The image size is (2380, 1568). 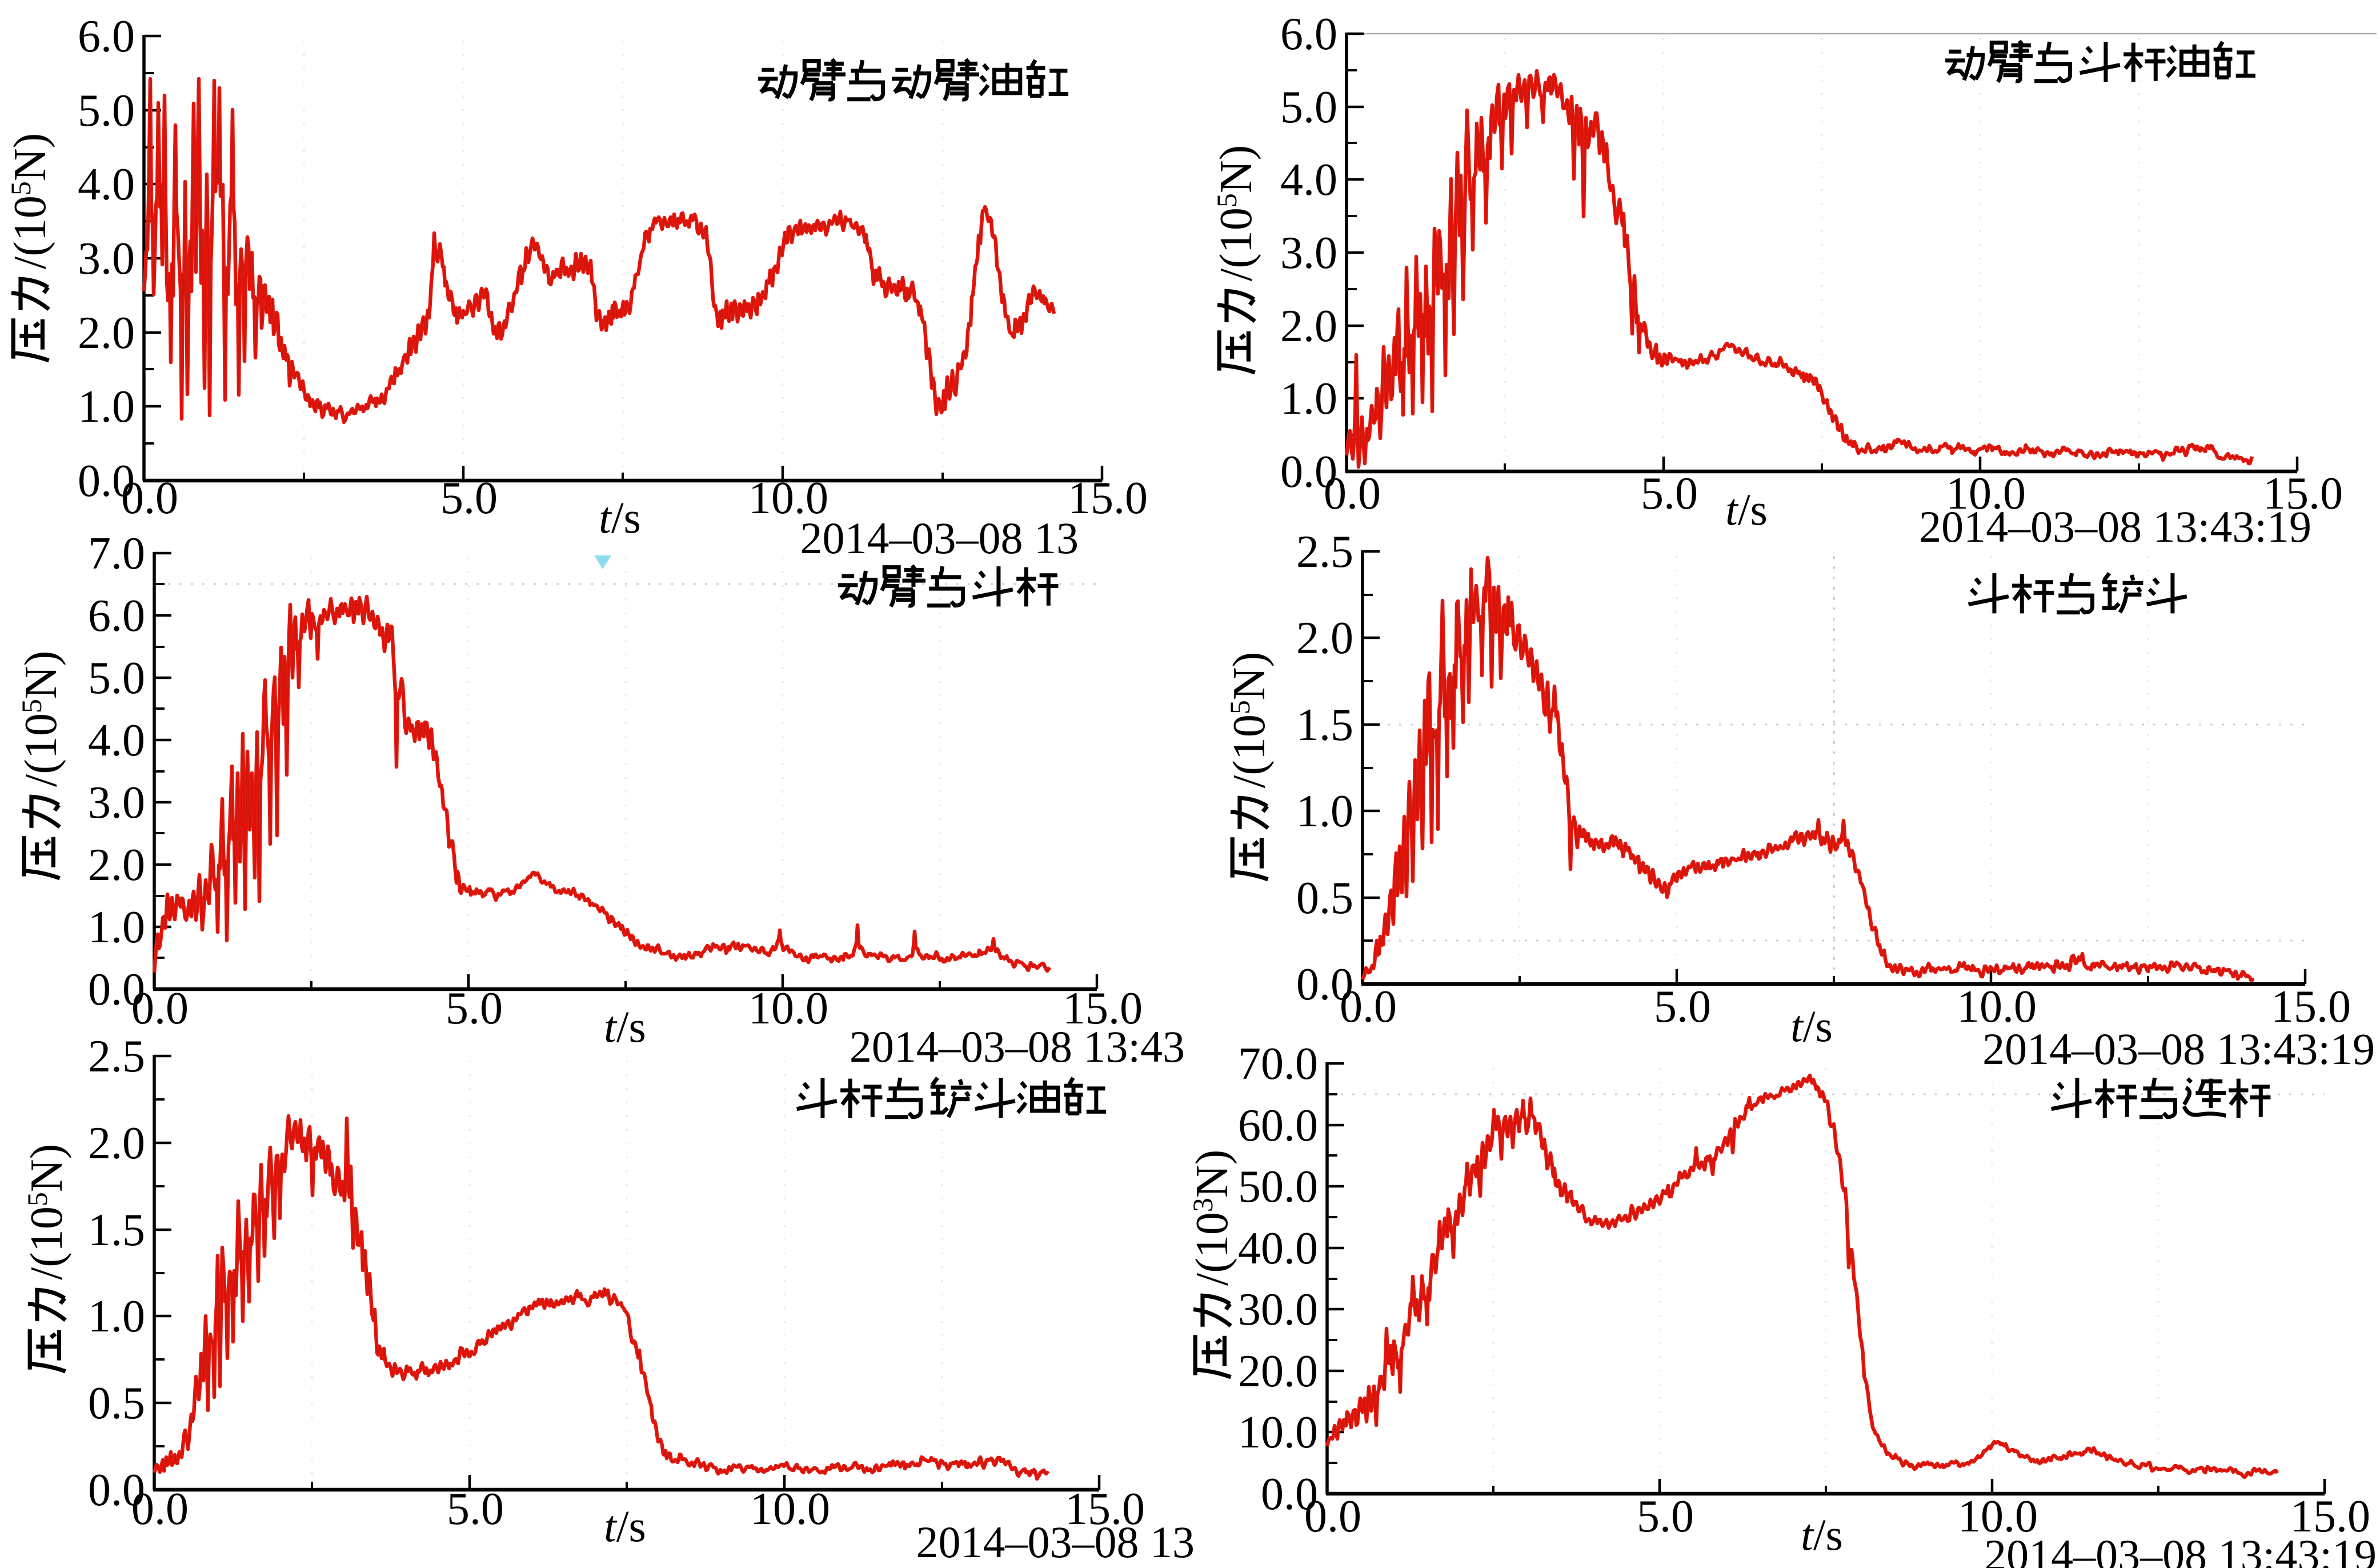 What do you see at coordinates (1278, 1187) in the screenshot?
I see `svg-text: 50.0` at bounding box center [1278, 1187].